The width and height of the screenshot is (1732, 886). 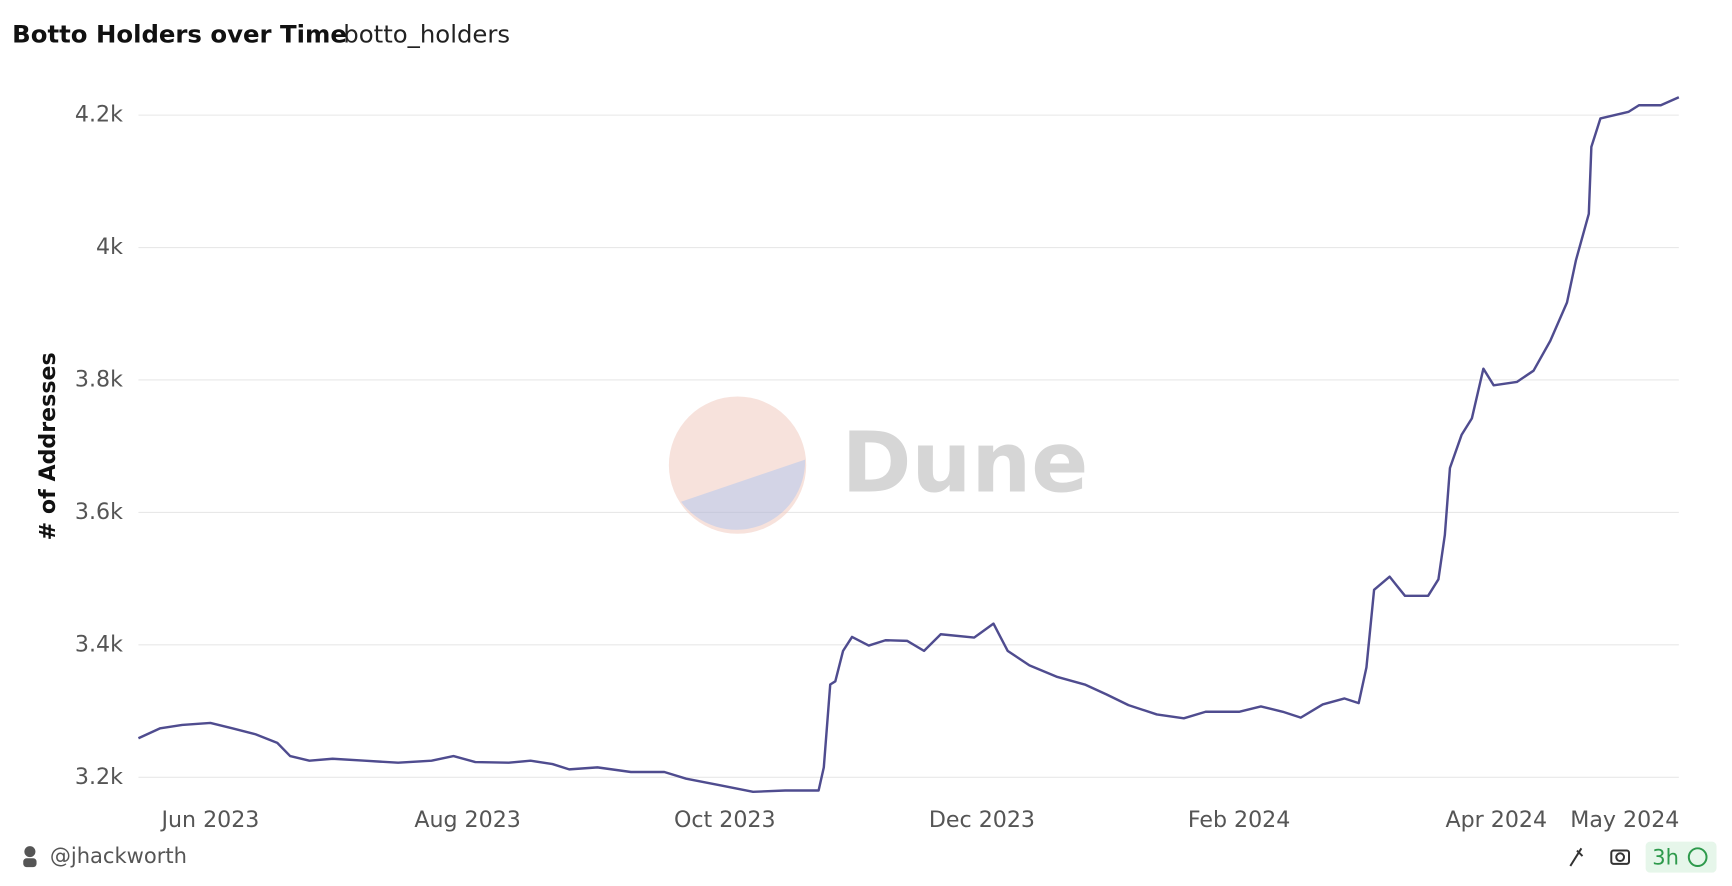 What do you see at coordinates (467, 820) in the screenshot?
I see `x-tick-label: Aug 2023` at bounding box center [467, 820].